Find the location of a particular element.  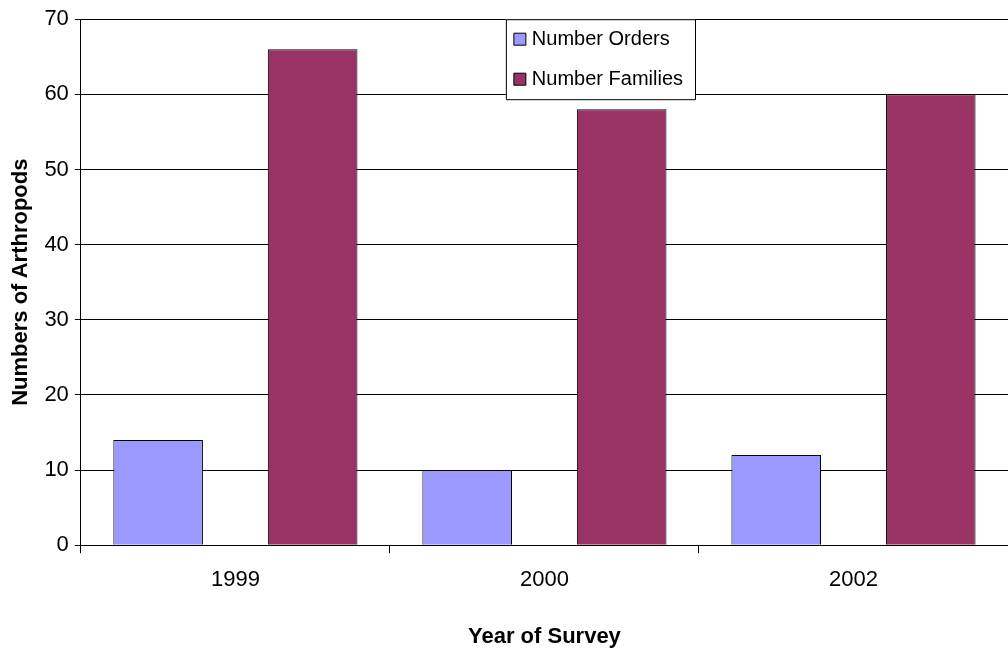

legend-label: Number Families is located at coordinates (607, 77).